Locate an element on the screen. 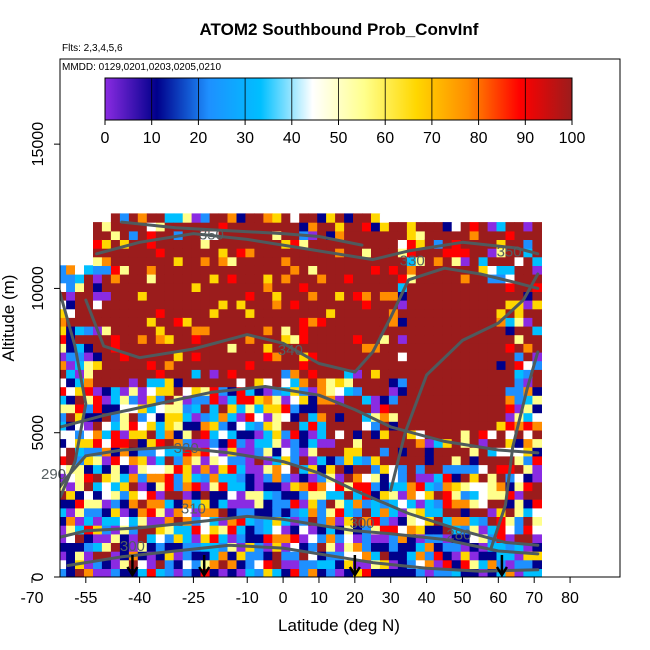  x-axis-tick-label: 0 is located at coordinates (283, 598).